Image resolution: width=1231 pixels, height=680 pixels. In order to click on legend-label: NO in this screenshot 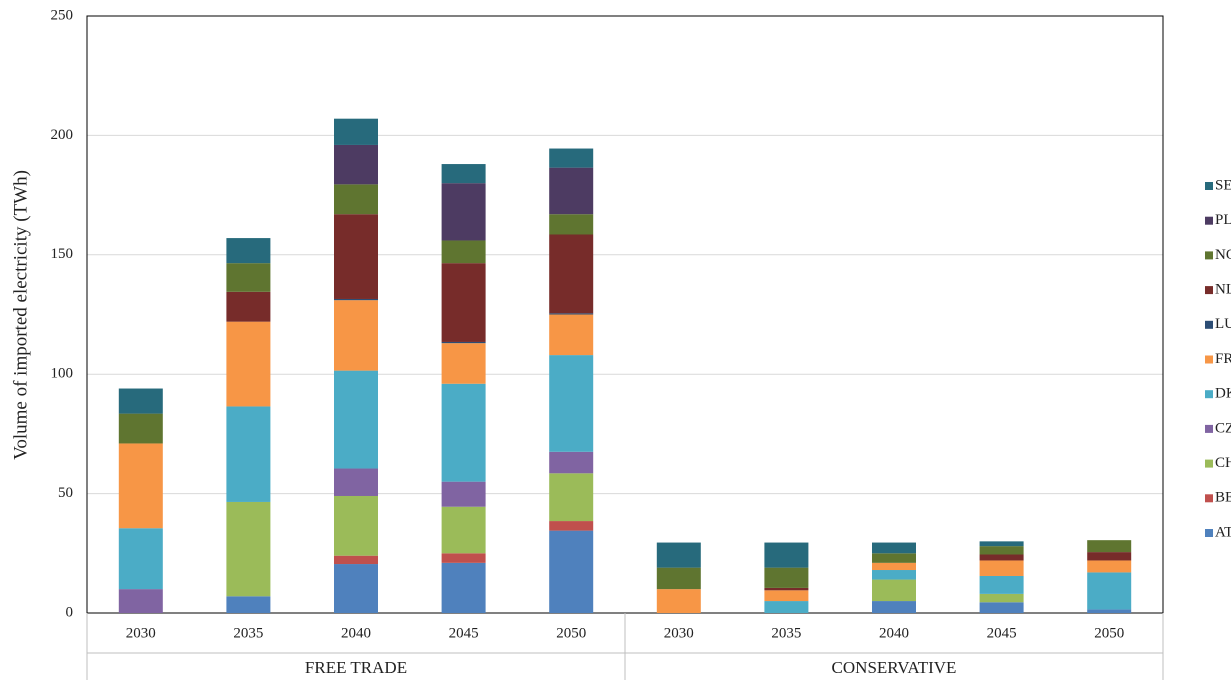, I will do `click(1223, 255)`.